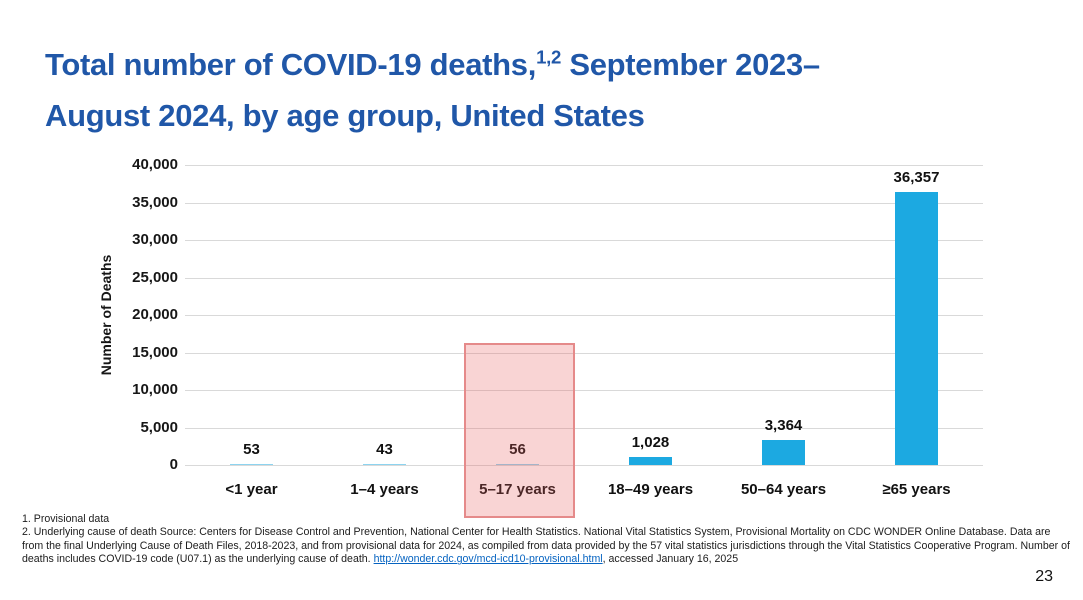  I want to click on y-tick-label: 40,000, so click(155, 164).